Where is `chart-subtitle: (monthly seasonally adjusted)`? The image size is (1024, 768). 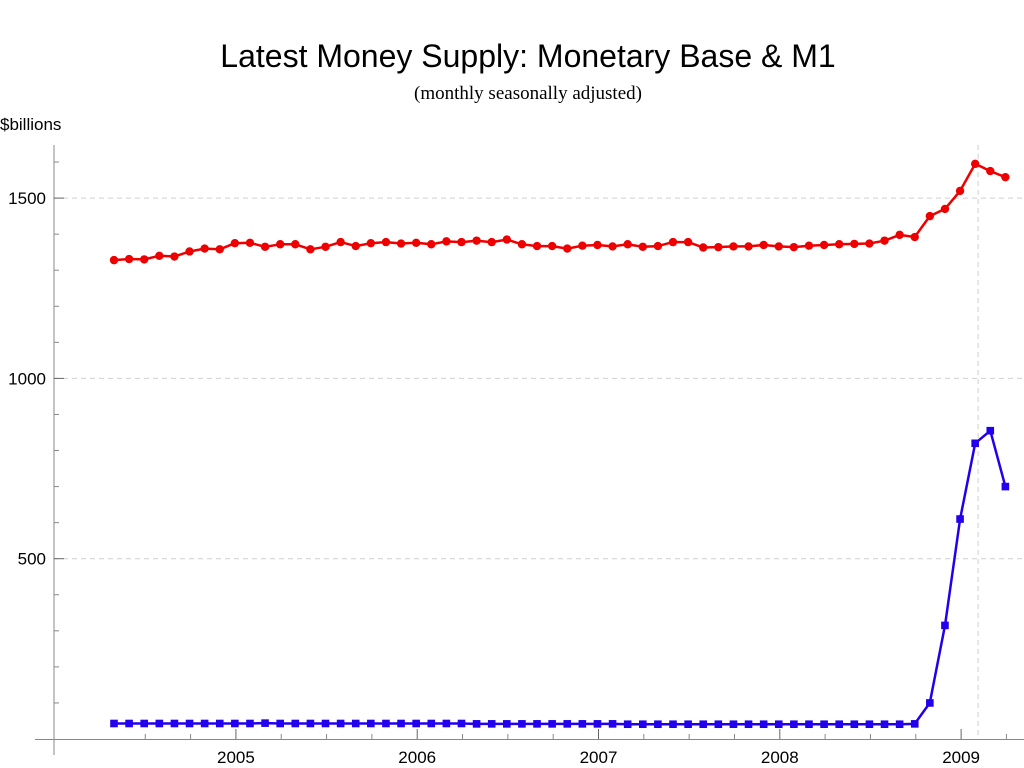
chart-subtitle: (monthly seasonally adjusted) is located at coordinates (528, 93).